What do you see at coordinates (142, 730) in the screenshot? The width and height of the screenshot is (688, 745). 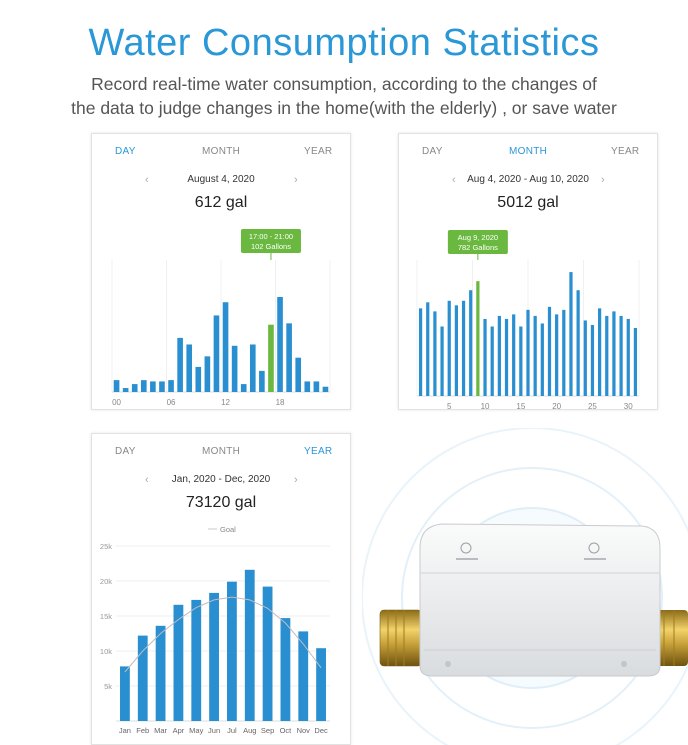 I see `x-tick-label: Feb` at bounding box center [142, 730].